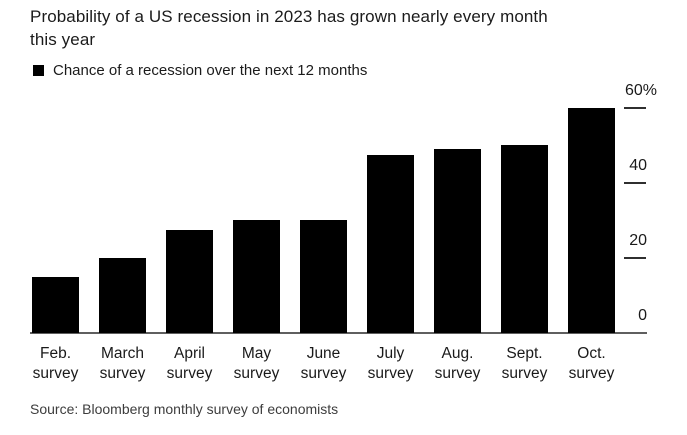 This screenshot has height=435, width=687. I want to click on y-tick-label: 60%, so click(641, 90).